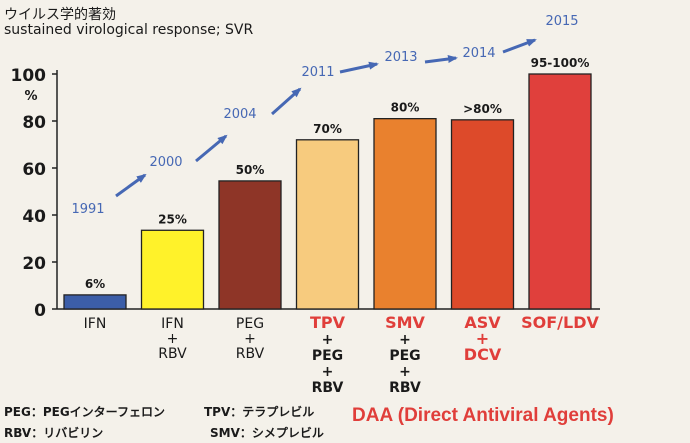 Image resolution: width=690 pixels, height=443 pixels. I want to click on data-label: 50%, so click(250, 170).